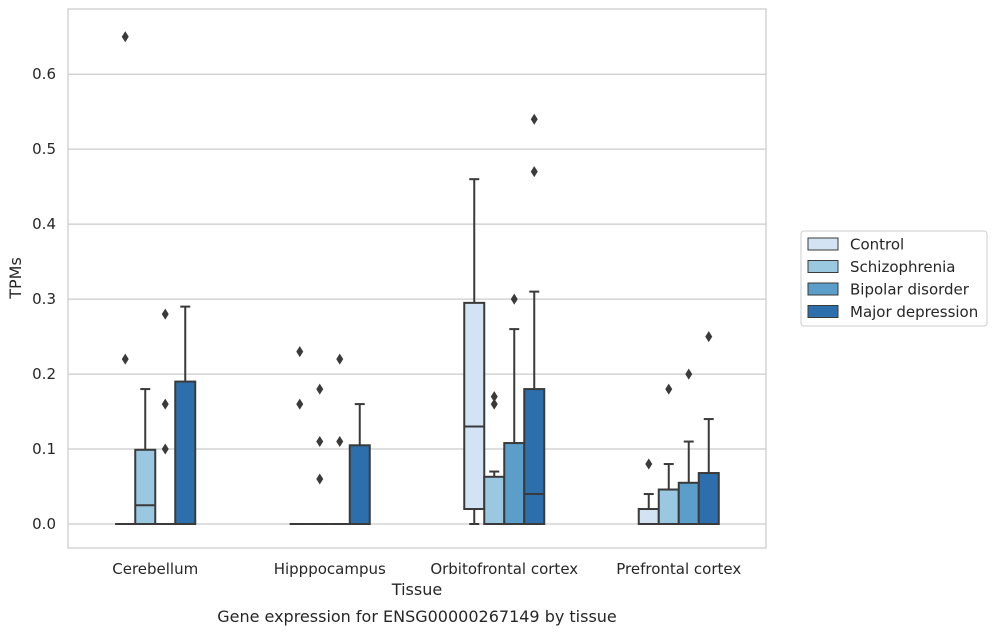  Describe the element at coordinates (155, 569) in the screenshot. I see `x-tick-label: Cerebellum` at that location.